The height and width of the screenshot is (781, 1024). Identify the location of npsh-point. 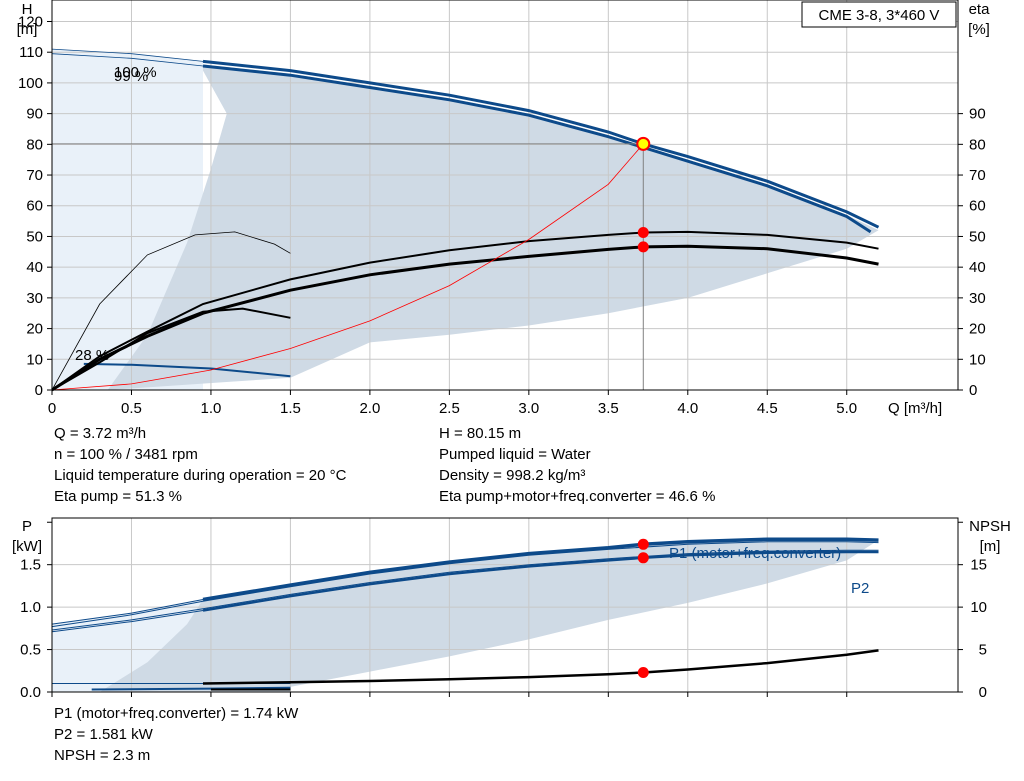
(643, 672).